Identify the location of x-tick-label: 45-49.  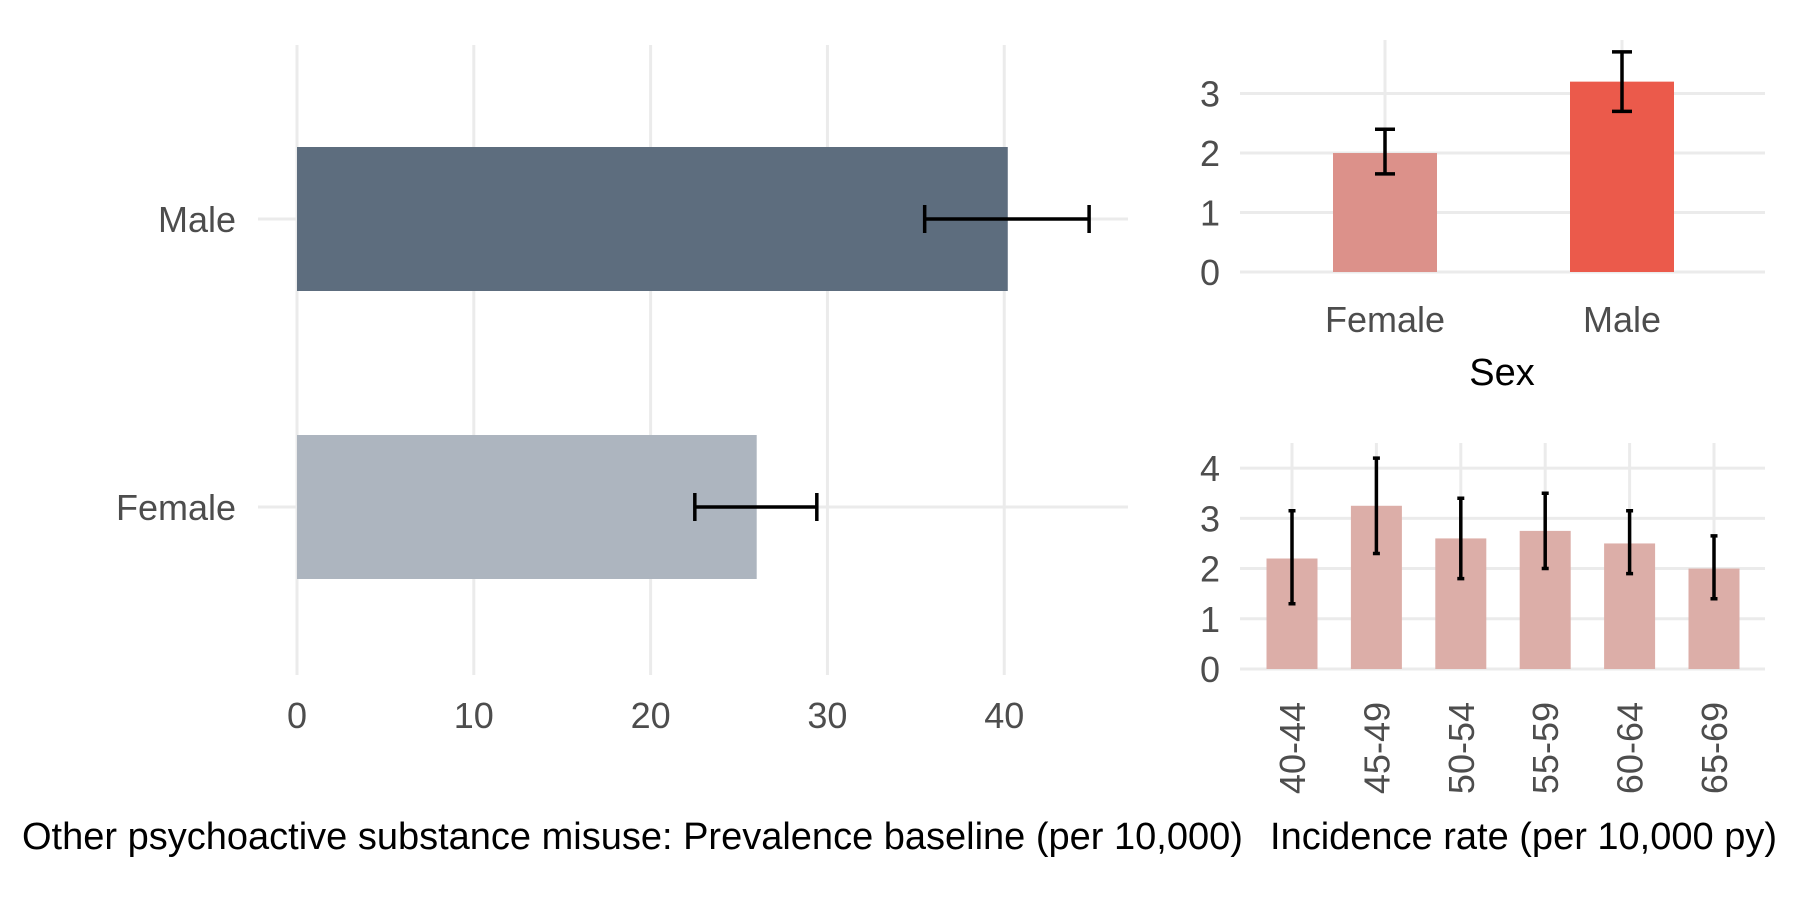
(1376, 748).